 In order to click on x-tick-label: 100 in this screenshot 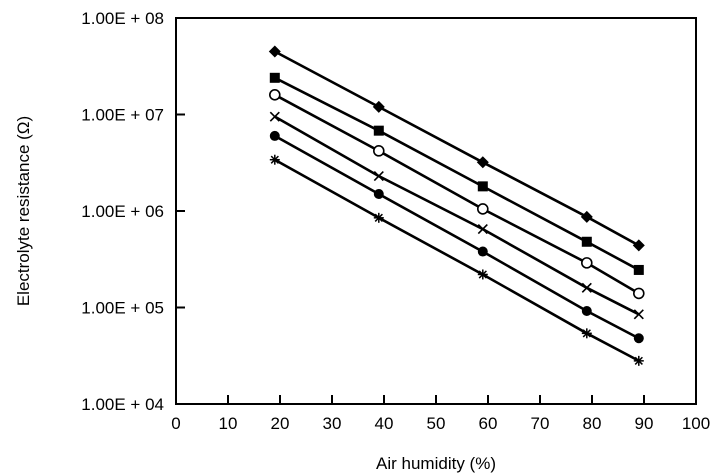, I will do `click(696, 423)`.